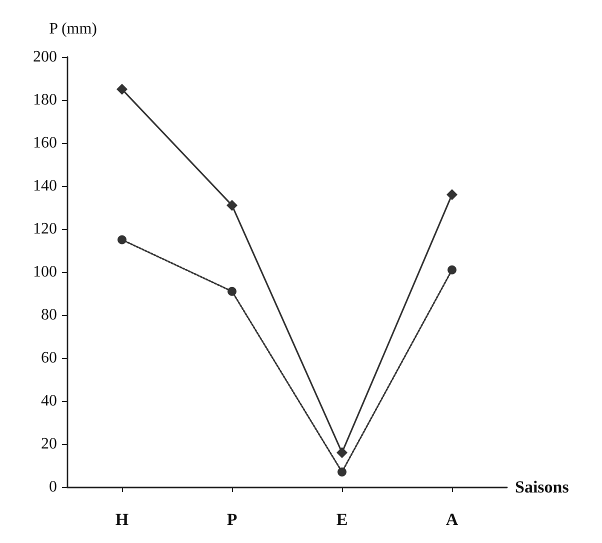 The height and width of the screenshot is (543, 602). Describe the element at coordinates (45, 143) in the screenshot. I see `y-tick-label: 160` at that location.